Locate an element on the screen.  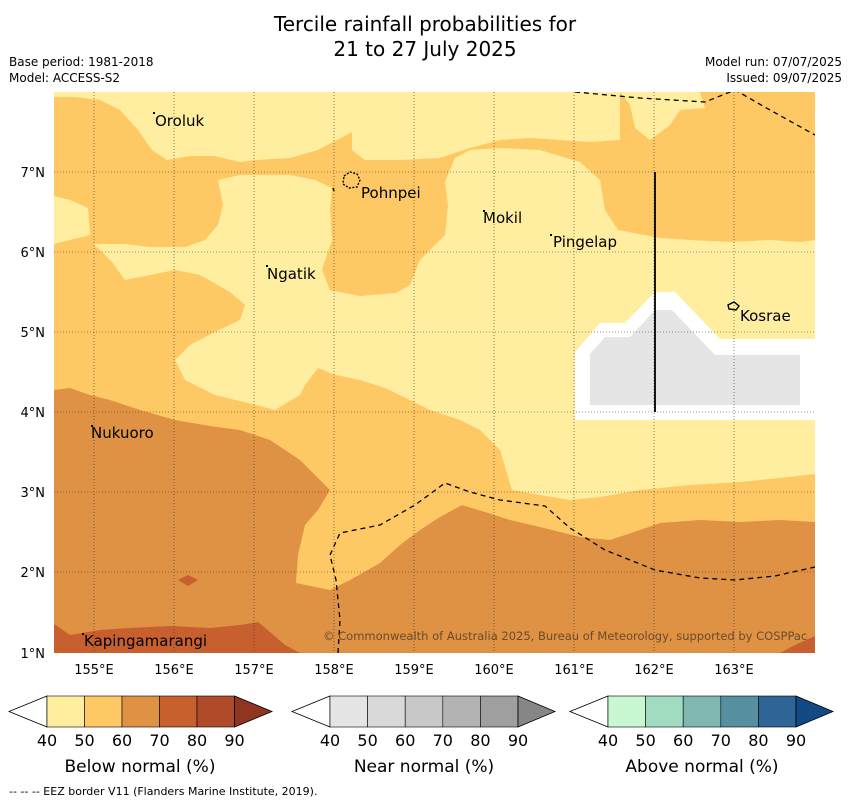
legend-near-arrow-left is located at coordinates (310, 711).